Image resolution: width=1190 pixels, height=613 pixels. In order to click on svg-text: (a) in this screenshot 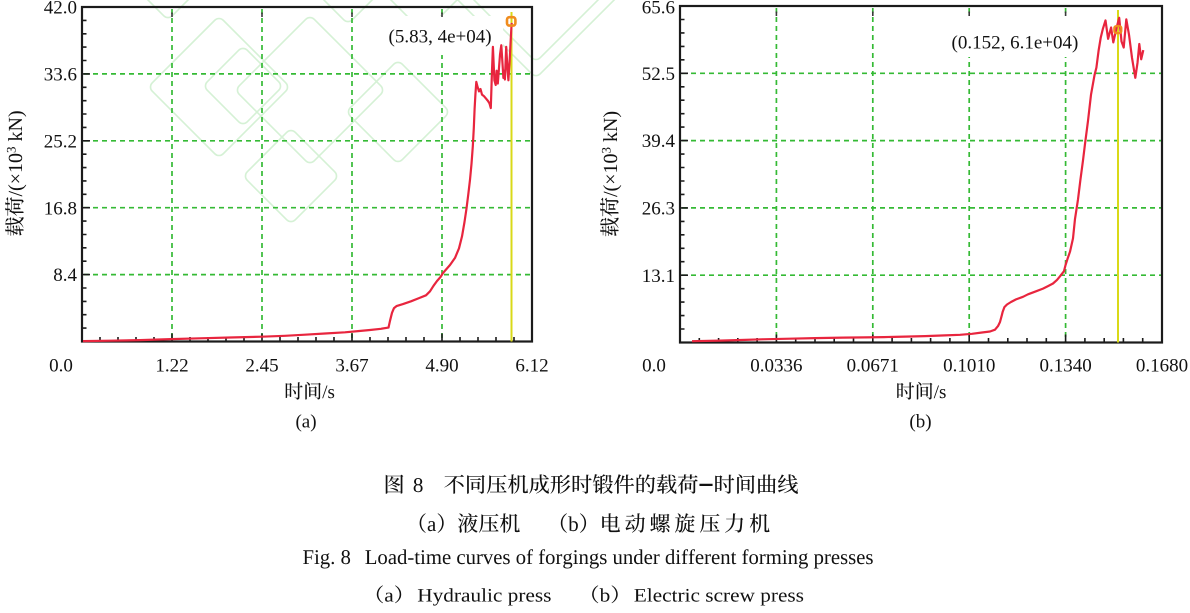, I will do `click(305, 422)`.